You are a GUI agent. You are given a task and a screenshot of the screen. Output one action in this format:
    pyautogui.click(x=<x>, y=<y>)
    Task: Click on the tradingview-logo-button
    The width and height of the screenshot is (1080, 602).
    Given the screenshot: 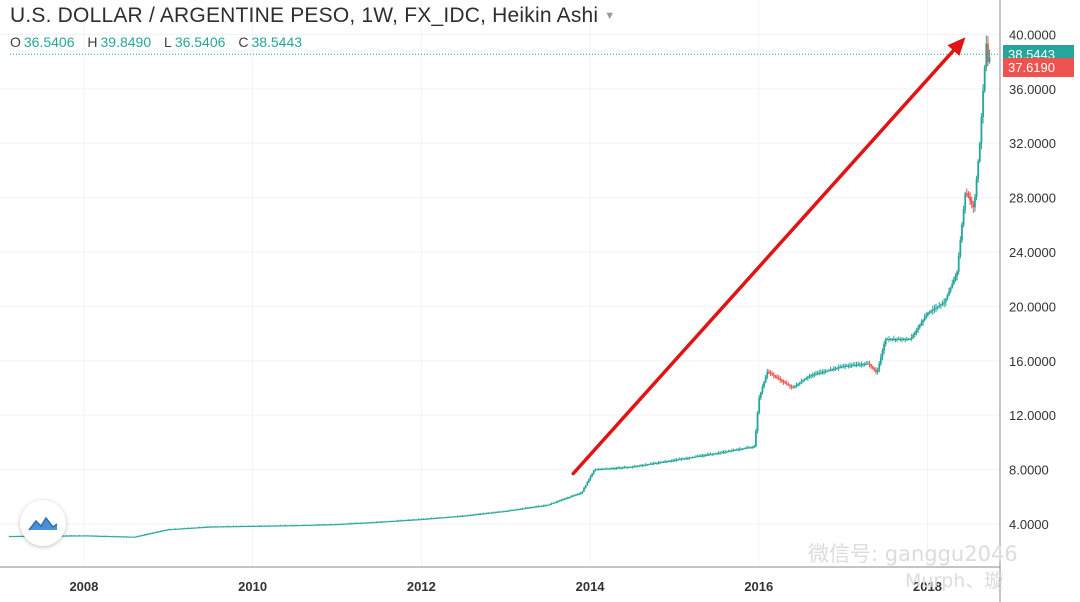 What is the action you would take?
    pyautogui.click(x=43, y=523)
    